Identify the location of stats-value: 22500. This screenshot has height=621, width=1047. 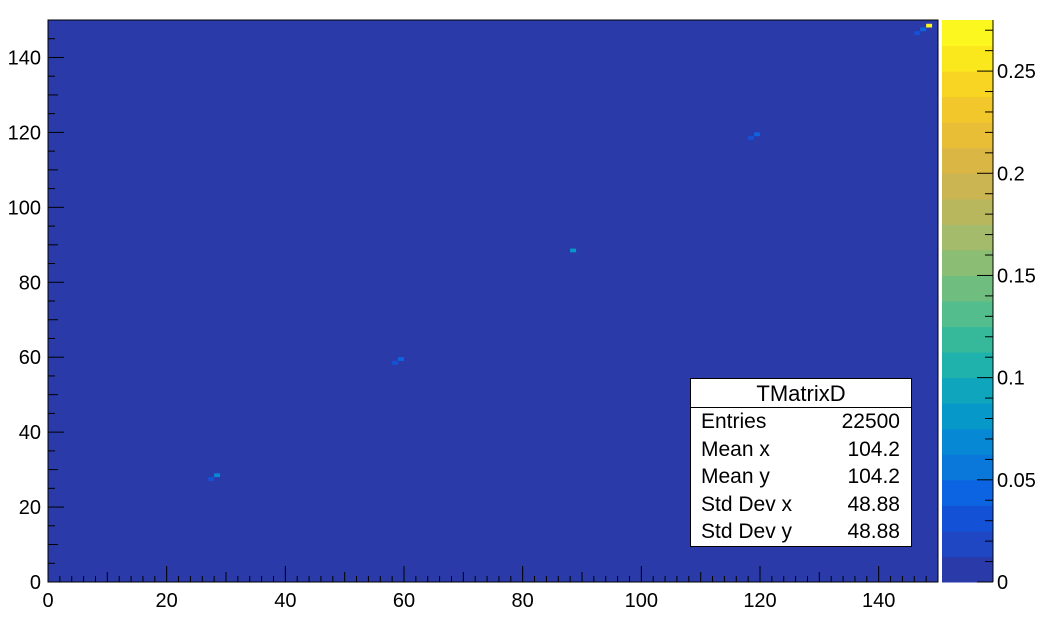
(870, 421).